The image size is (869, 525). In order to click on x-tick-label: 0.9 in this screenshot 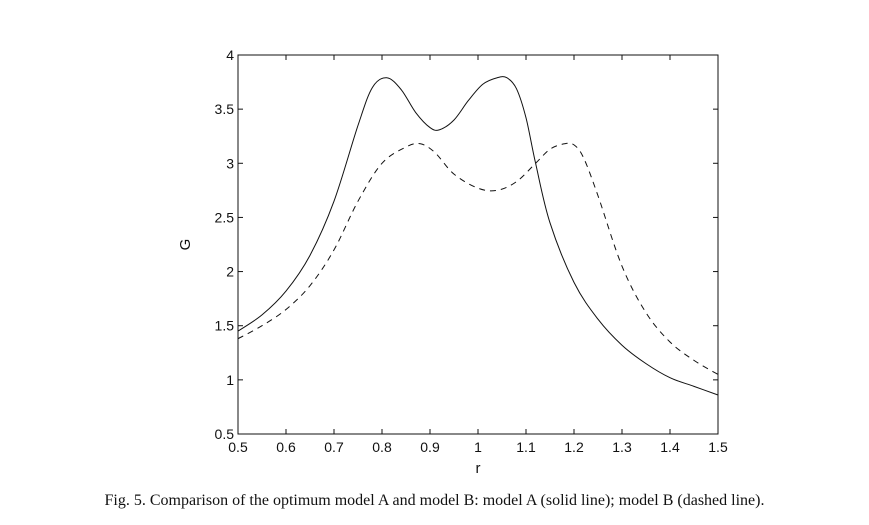, I will do `click(430, 447)`.